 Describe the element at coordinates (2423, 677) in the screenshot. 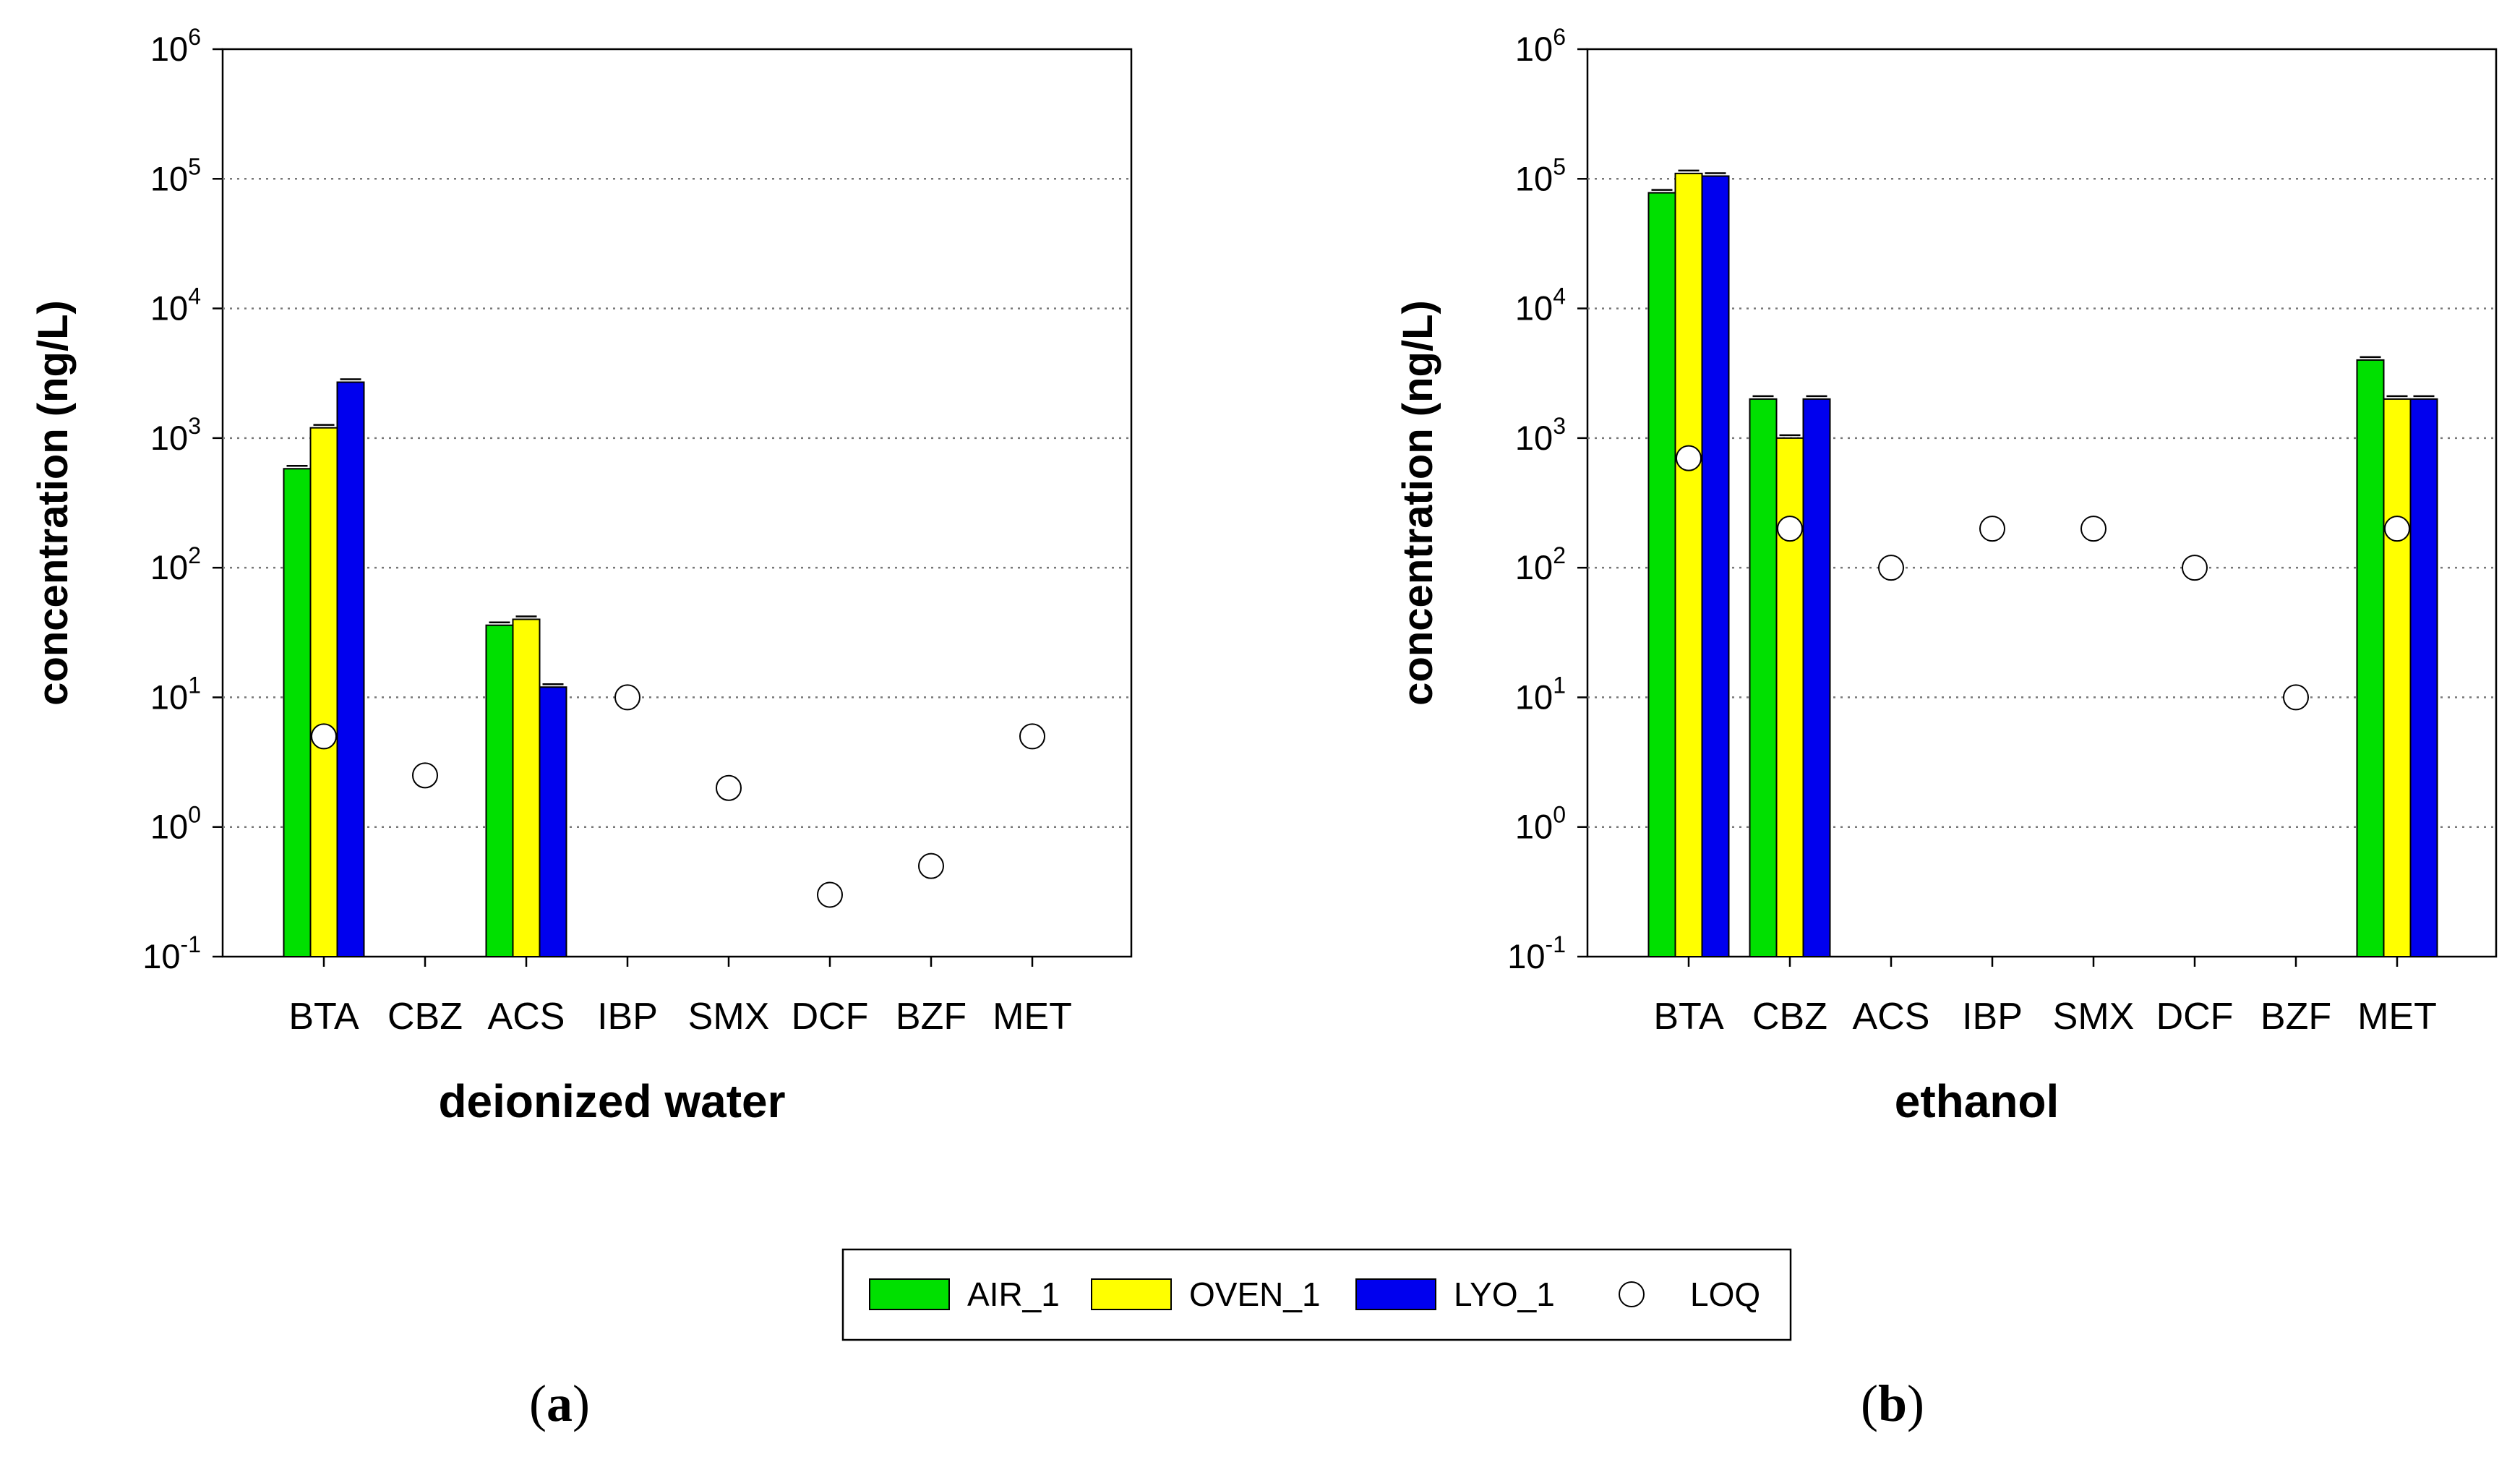

I see `bar-lyo_1-met` at that location.